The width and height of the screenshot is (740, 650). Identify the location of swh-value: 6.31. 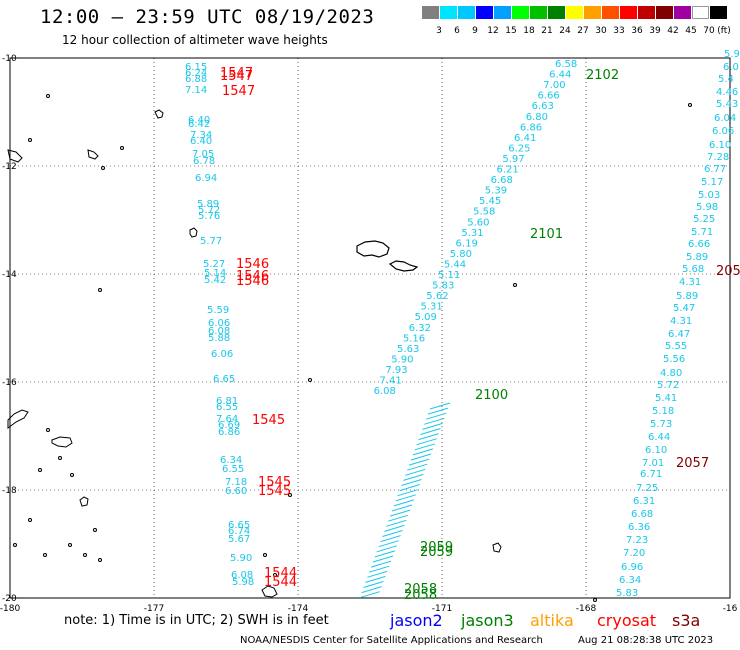
(644, 501).